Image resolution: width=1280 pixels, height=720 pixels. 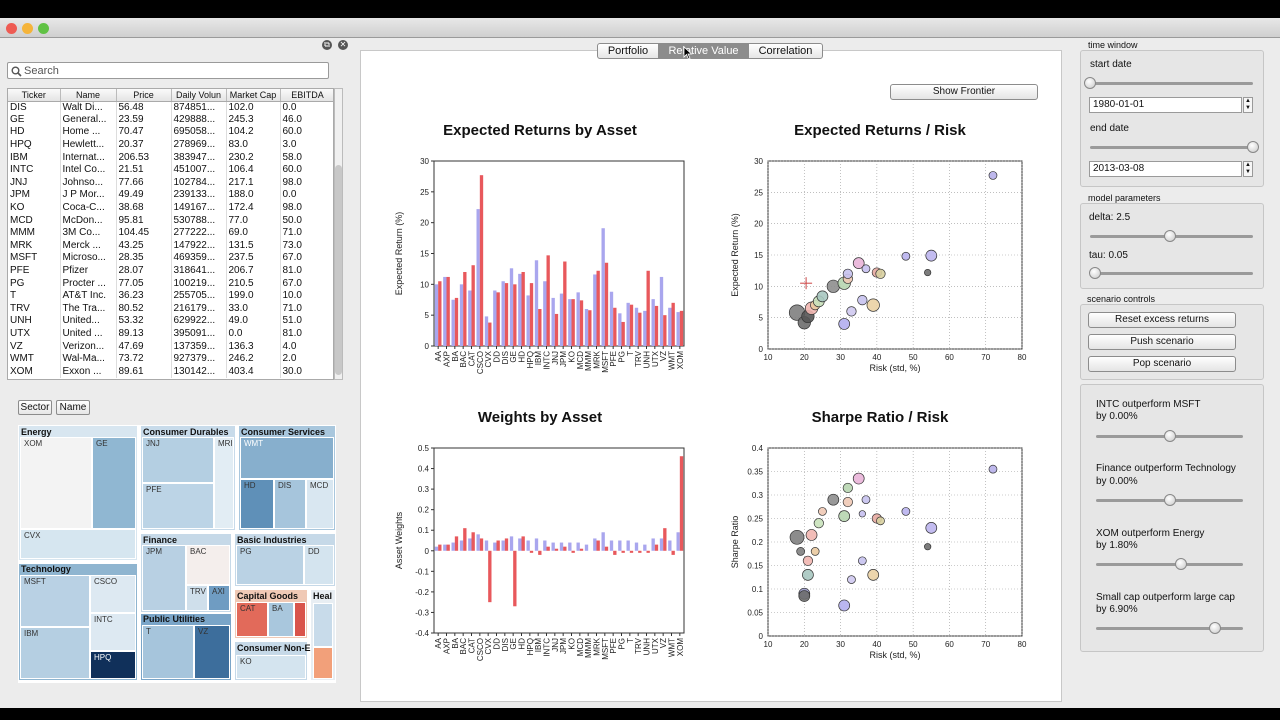 I want to click on treemap-cell: PFE, so click(x=178, y=506).